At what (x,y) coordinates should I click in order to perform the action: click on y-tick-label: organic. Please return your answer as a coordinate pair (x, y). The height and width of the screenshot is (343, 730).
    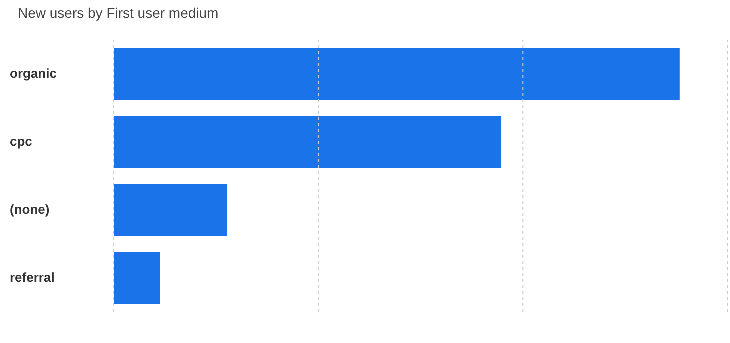
    Looking at the image, I should click on (33, 73).